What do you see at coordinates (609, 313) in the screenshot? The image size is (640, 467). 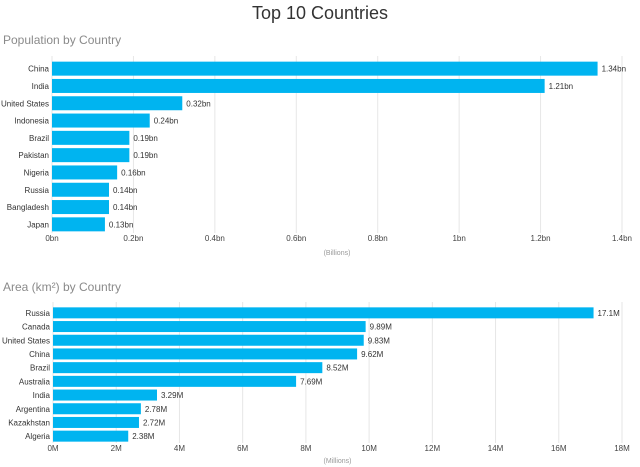 I see `area-value-label: 17.1M` at bounding box center [609, 313].